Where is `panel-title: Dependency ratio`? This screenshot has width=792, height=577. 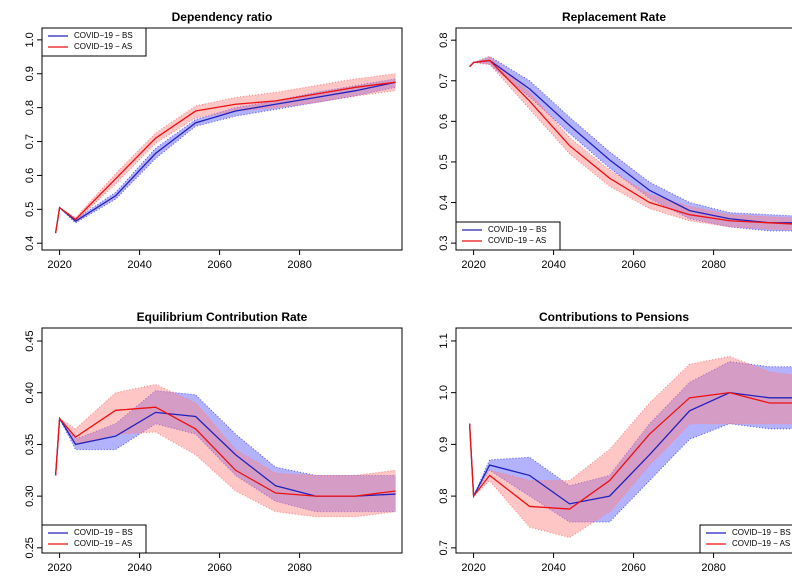 panel-title: Dependency ratio is located at coordinates (222, 17).